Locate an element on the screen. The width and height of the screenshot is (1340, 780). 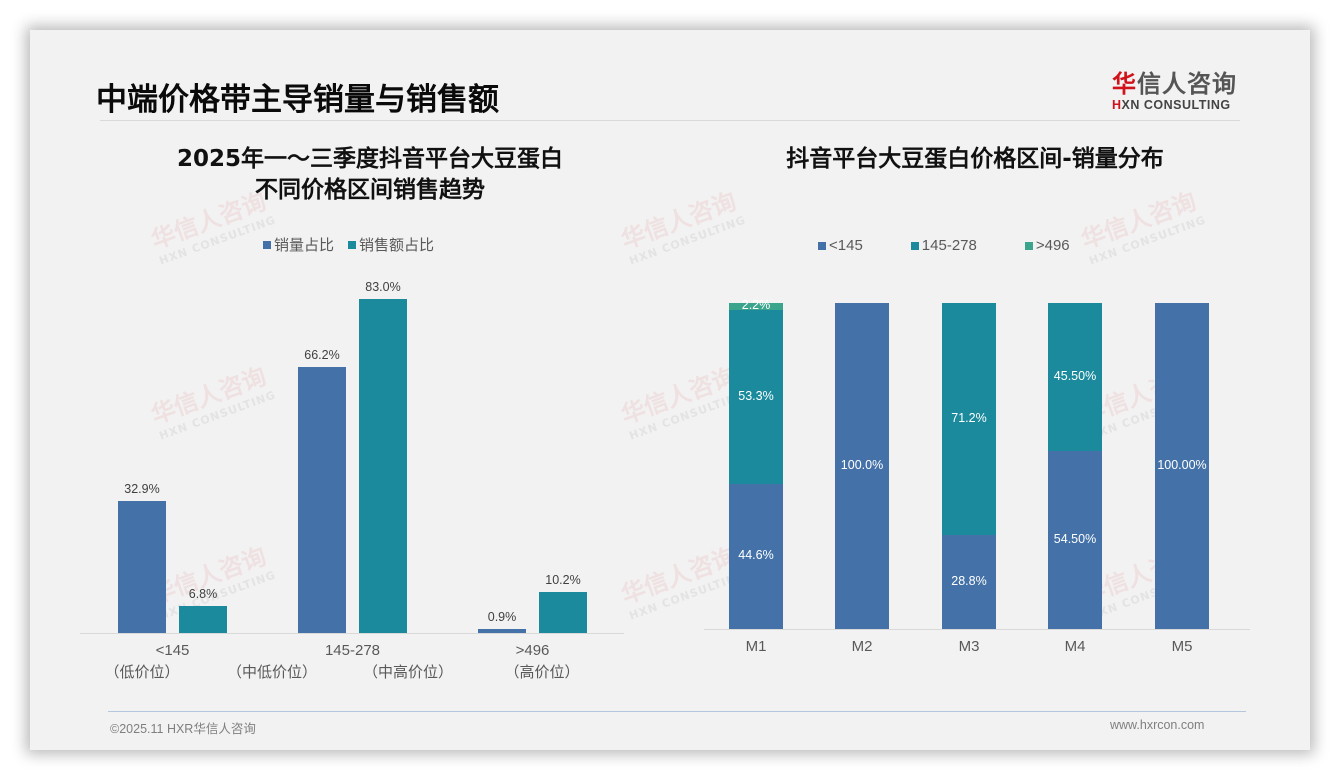
segment-value-label: 100.0% is located at coordinates (862, 465).